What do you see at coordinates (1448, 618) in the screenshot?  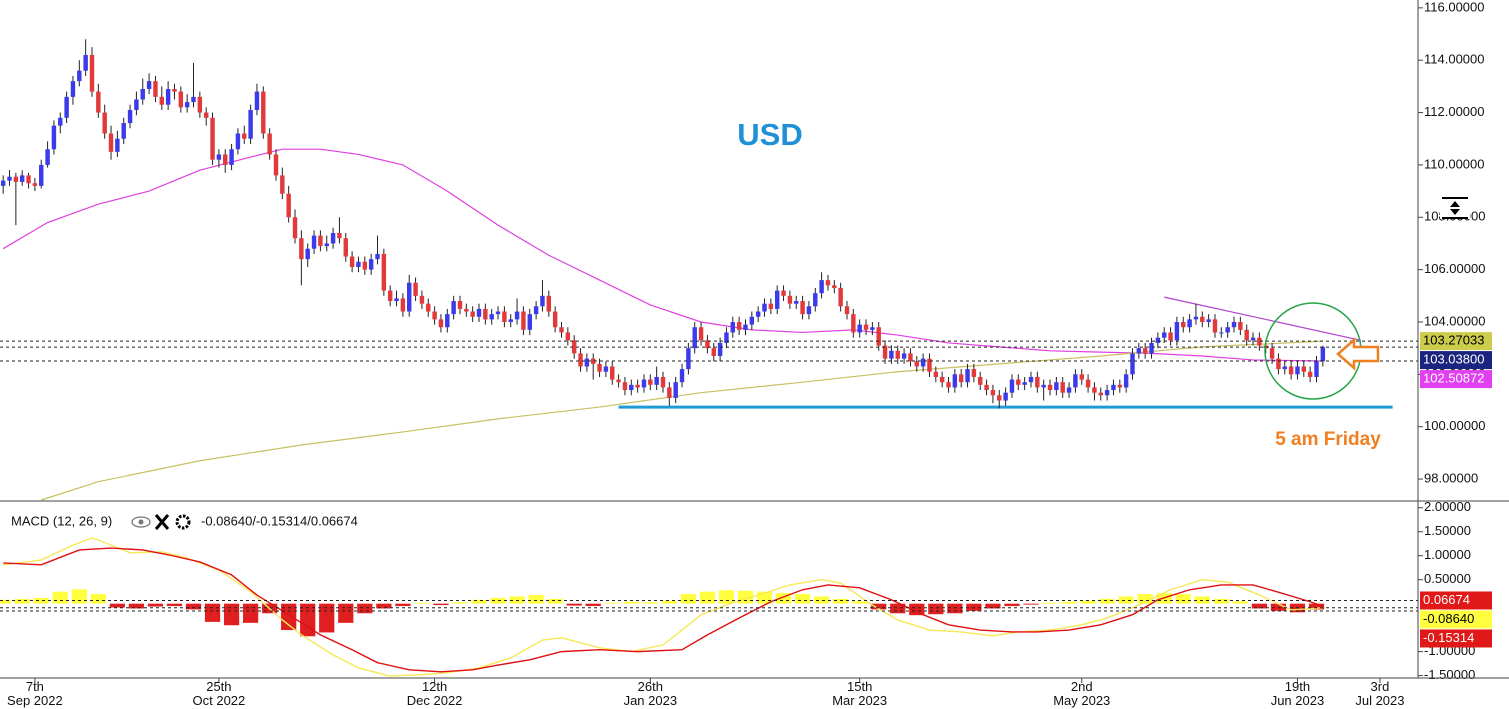 I see `price-label: -0.08640` at bounding box center [1448, 618].